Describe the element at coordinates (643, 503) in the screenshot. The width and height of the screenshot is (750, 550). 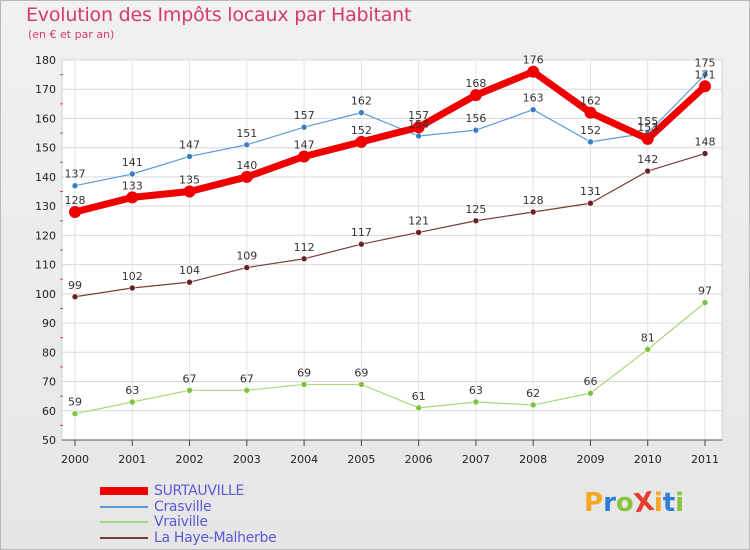
I see `logo-letter: X` at that location.